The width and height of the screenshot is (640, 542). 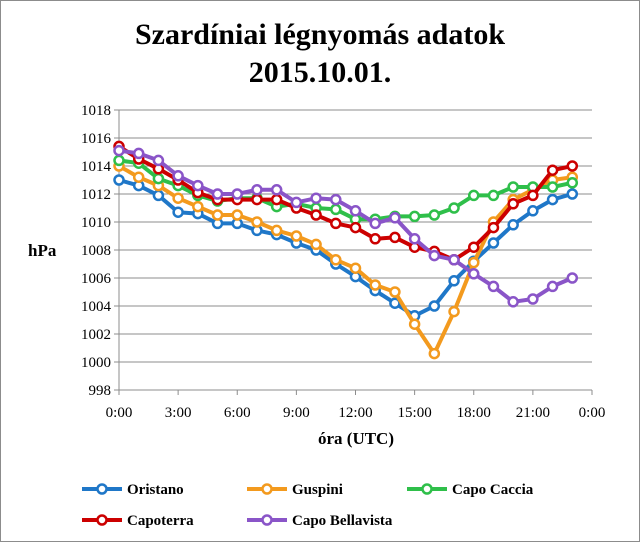 What do you see at coordinates (96, 139) in the screenshot?
I see `y-tick-label: 1016` at bounding box center [96, 139].